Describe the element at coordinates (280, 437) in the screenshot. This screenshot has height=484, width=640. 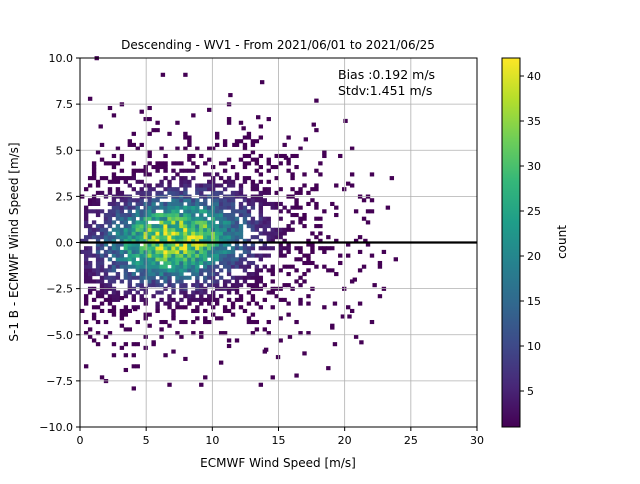
I see `x-axis-ticks: 0 5 10 15 20 25 30` at that location.